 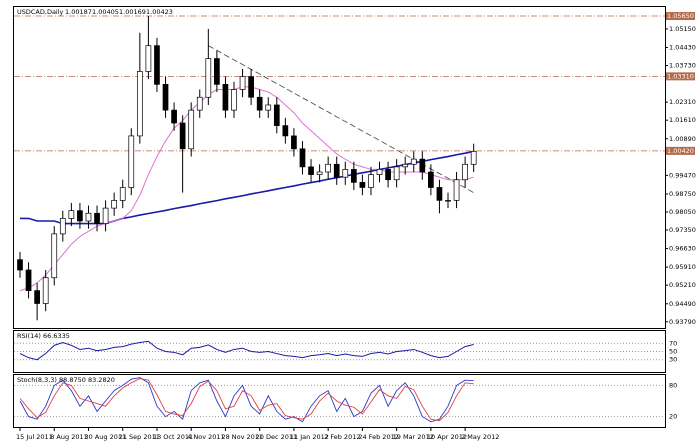 What do you see at coordinates (682, 194) in the screenshot?
I see `y-tick-label: 0.98750` at bounding box center [682, 194].